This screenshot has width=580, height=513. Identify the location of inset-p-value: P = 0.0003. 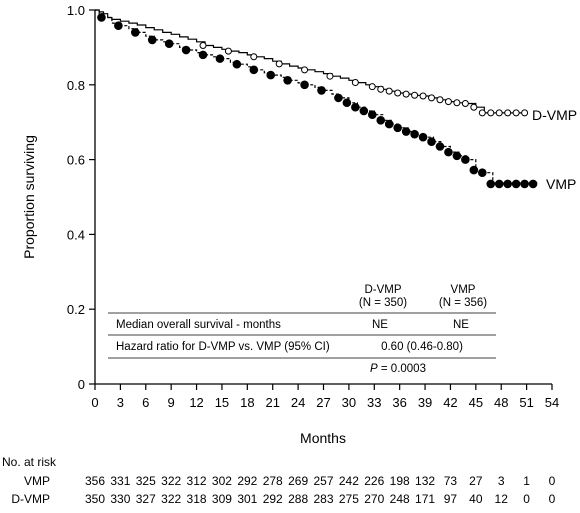
(398, 369).